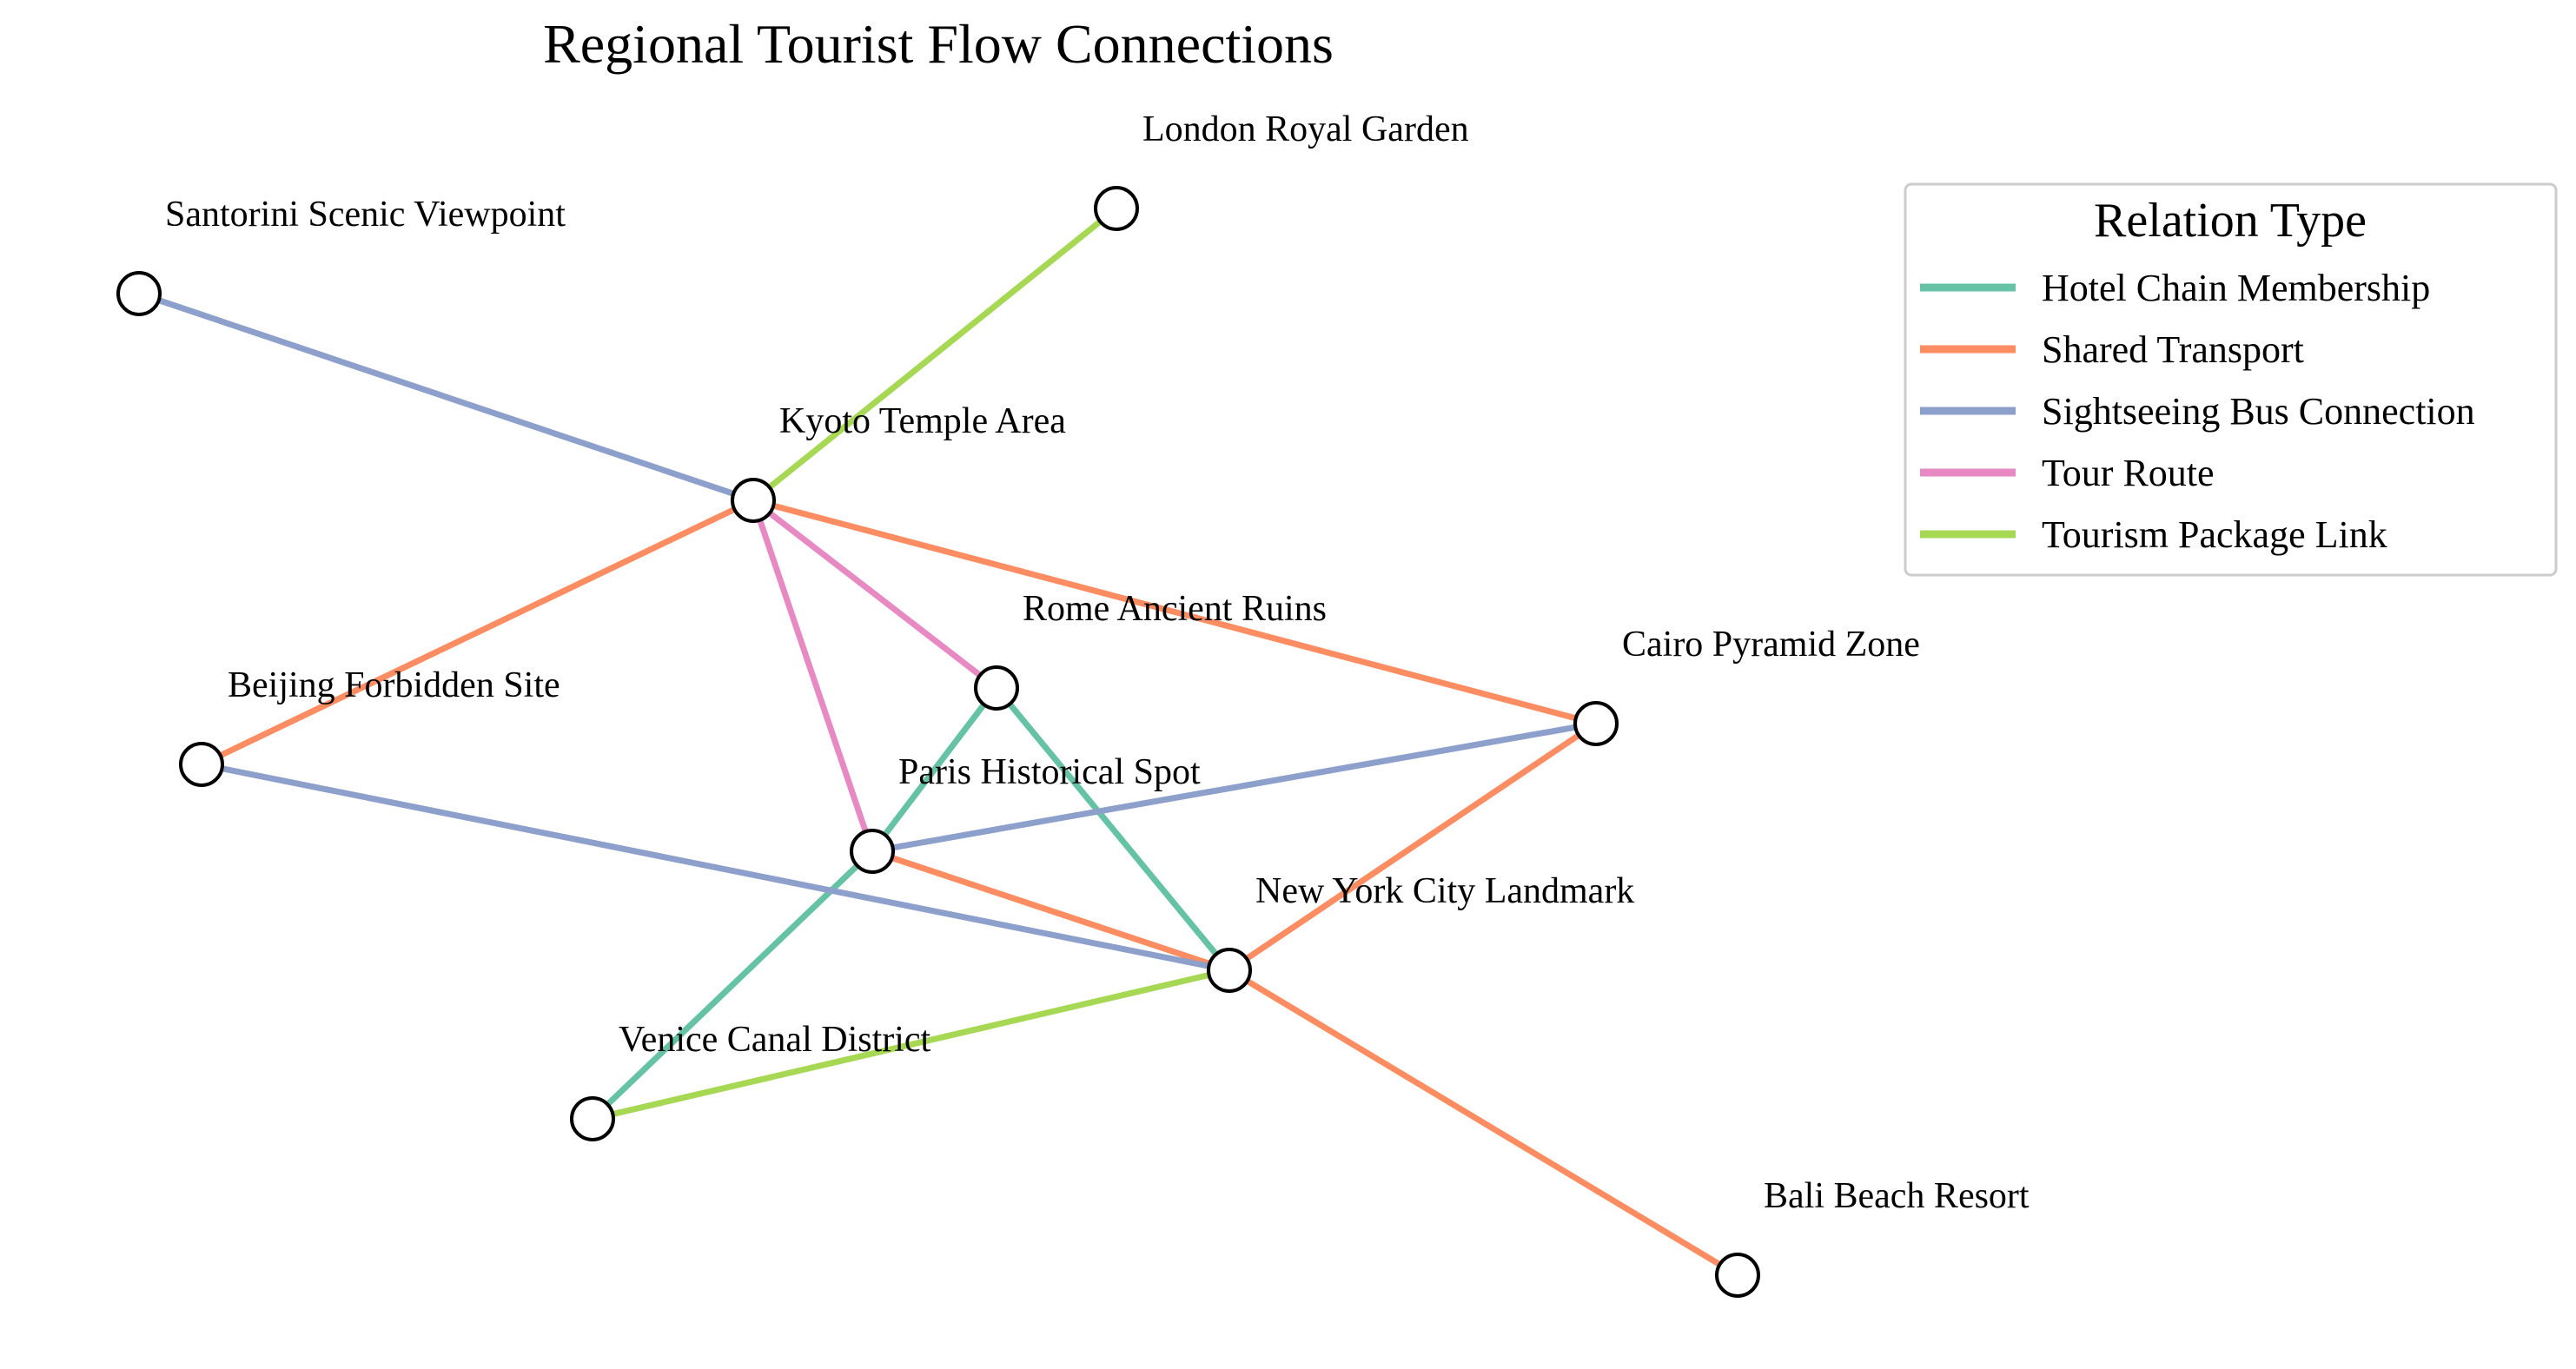 The height and width of the screenshot is (1369, 2576). What do you see at coordinates (872, 851) in the screenshot?
I see `node-paris` at bounding box center [872, 851].